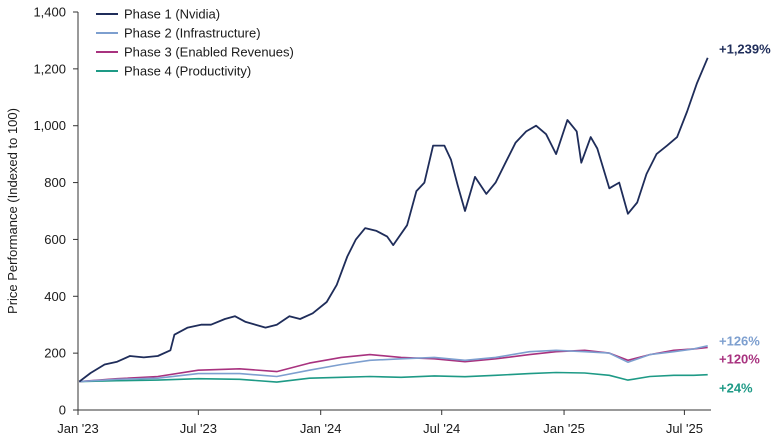  What do you see at coordinates (78, 428) in the screenshot?
I see `x-tick-label: Jan '23` at bounding box center [78, 428].